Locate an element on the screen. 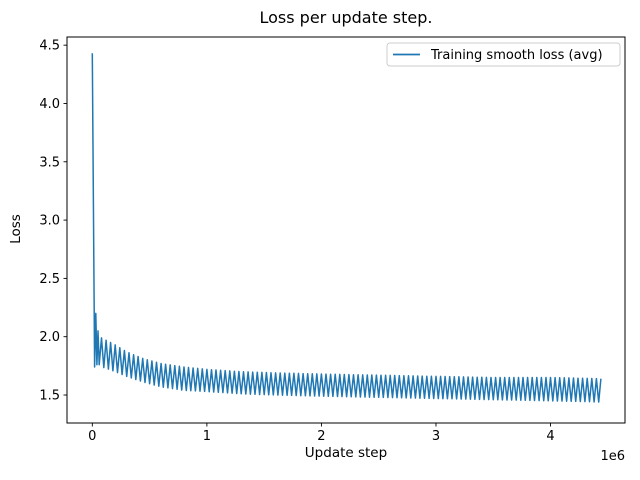 Image resolution: width=640 pixels, height=480 pixels. x-tick-label: 0 is located at coordinates (92, 436).